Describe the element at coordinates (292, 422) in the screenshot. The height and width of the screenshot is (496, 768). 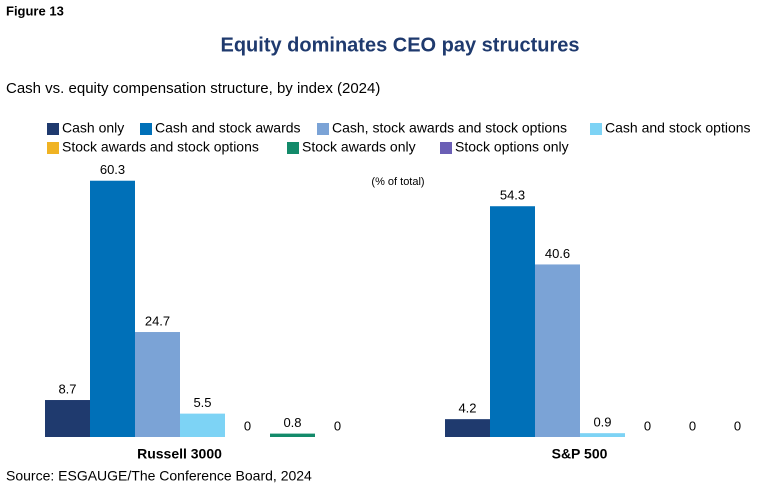
I see `data-label: 0.8` at that location.